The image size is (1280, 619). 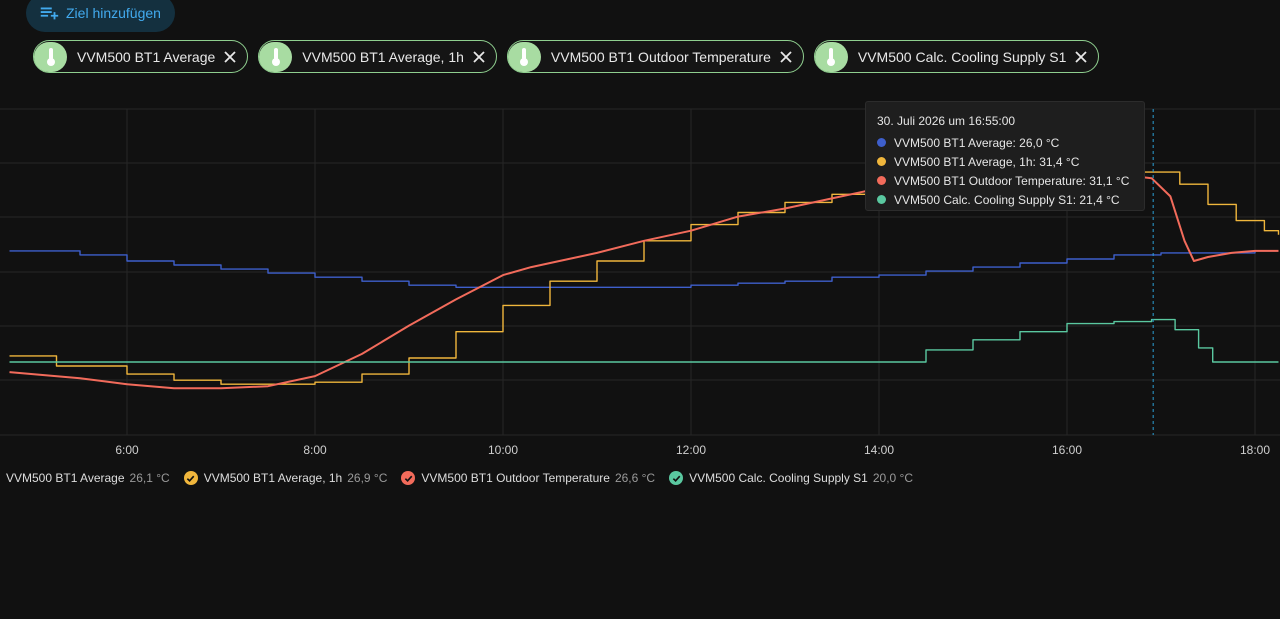 What do you see at coordinates (778, 478) in the screenshot?
I see `legend-name: VVM500 Calc. Cooling Supply S1` at bounding box center [778, 478].